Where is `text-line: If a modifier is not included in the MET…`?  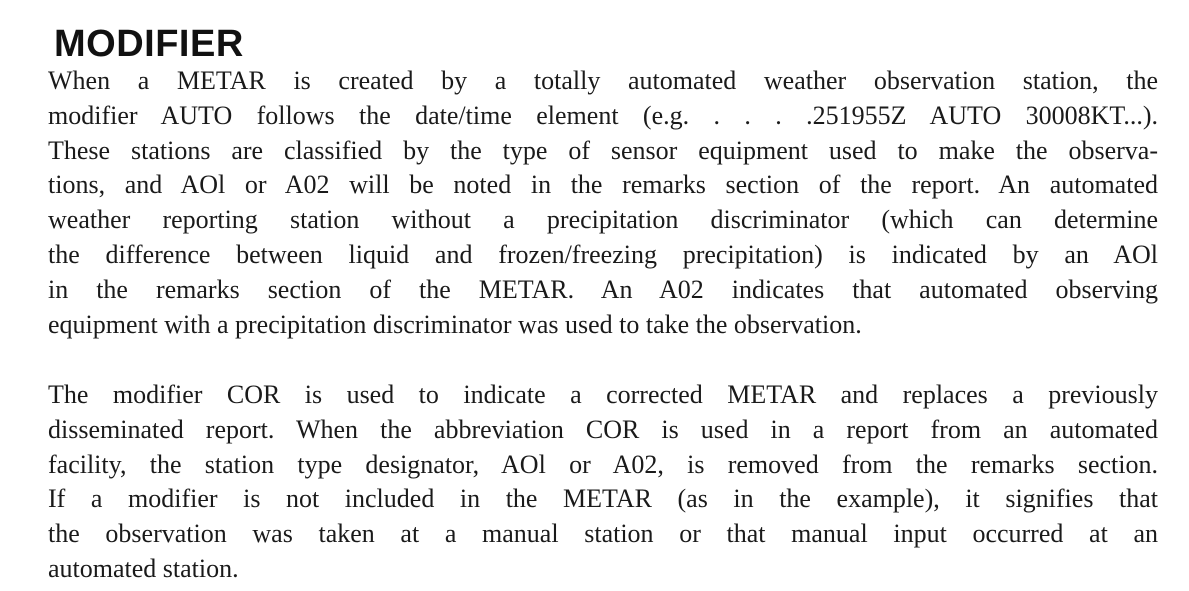
text-line: If a modifier is not included in the MET… is located at coordinates (603, 499).